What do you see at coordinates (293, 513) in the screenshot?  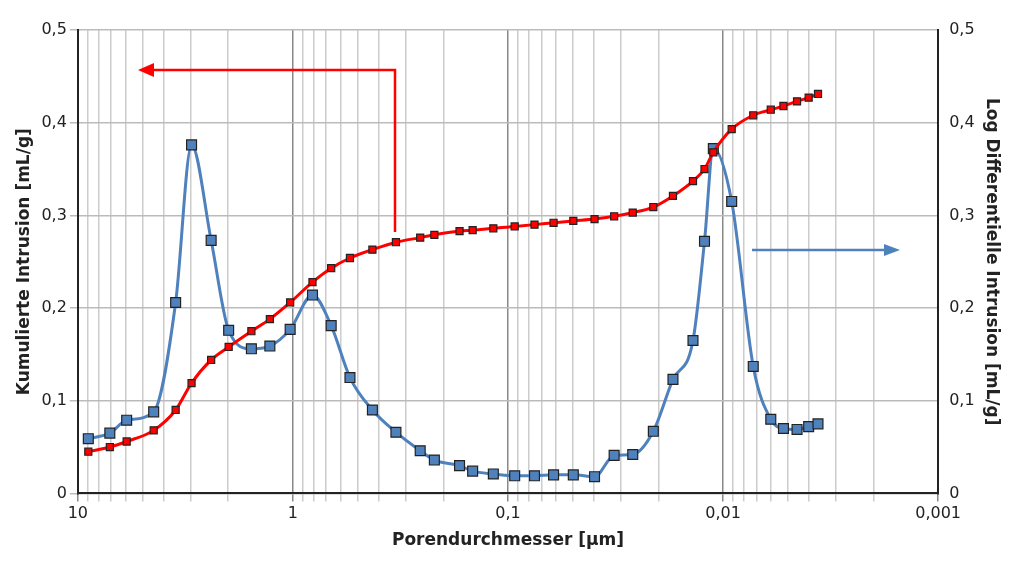 I see `x-tick-label: 1` at bounding box center [293, 513].